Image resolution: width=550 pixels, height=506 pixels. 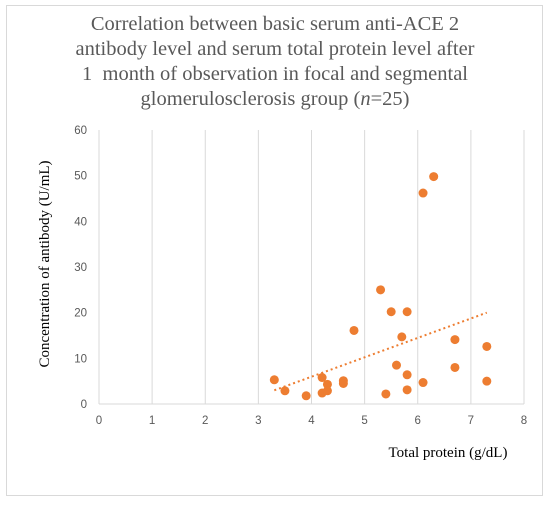 I want to click on x-tick-label-1: 1, so click(x=152, y=421).